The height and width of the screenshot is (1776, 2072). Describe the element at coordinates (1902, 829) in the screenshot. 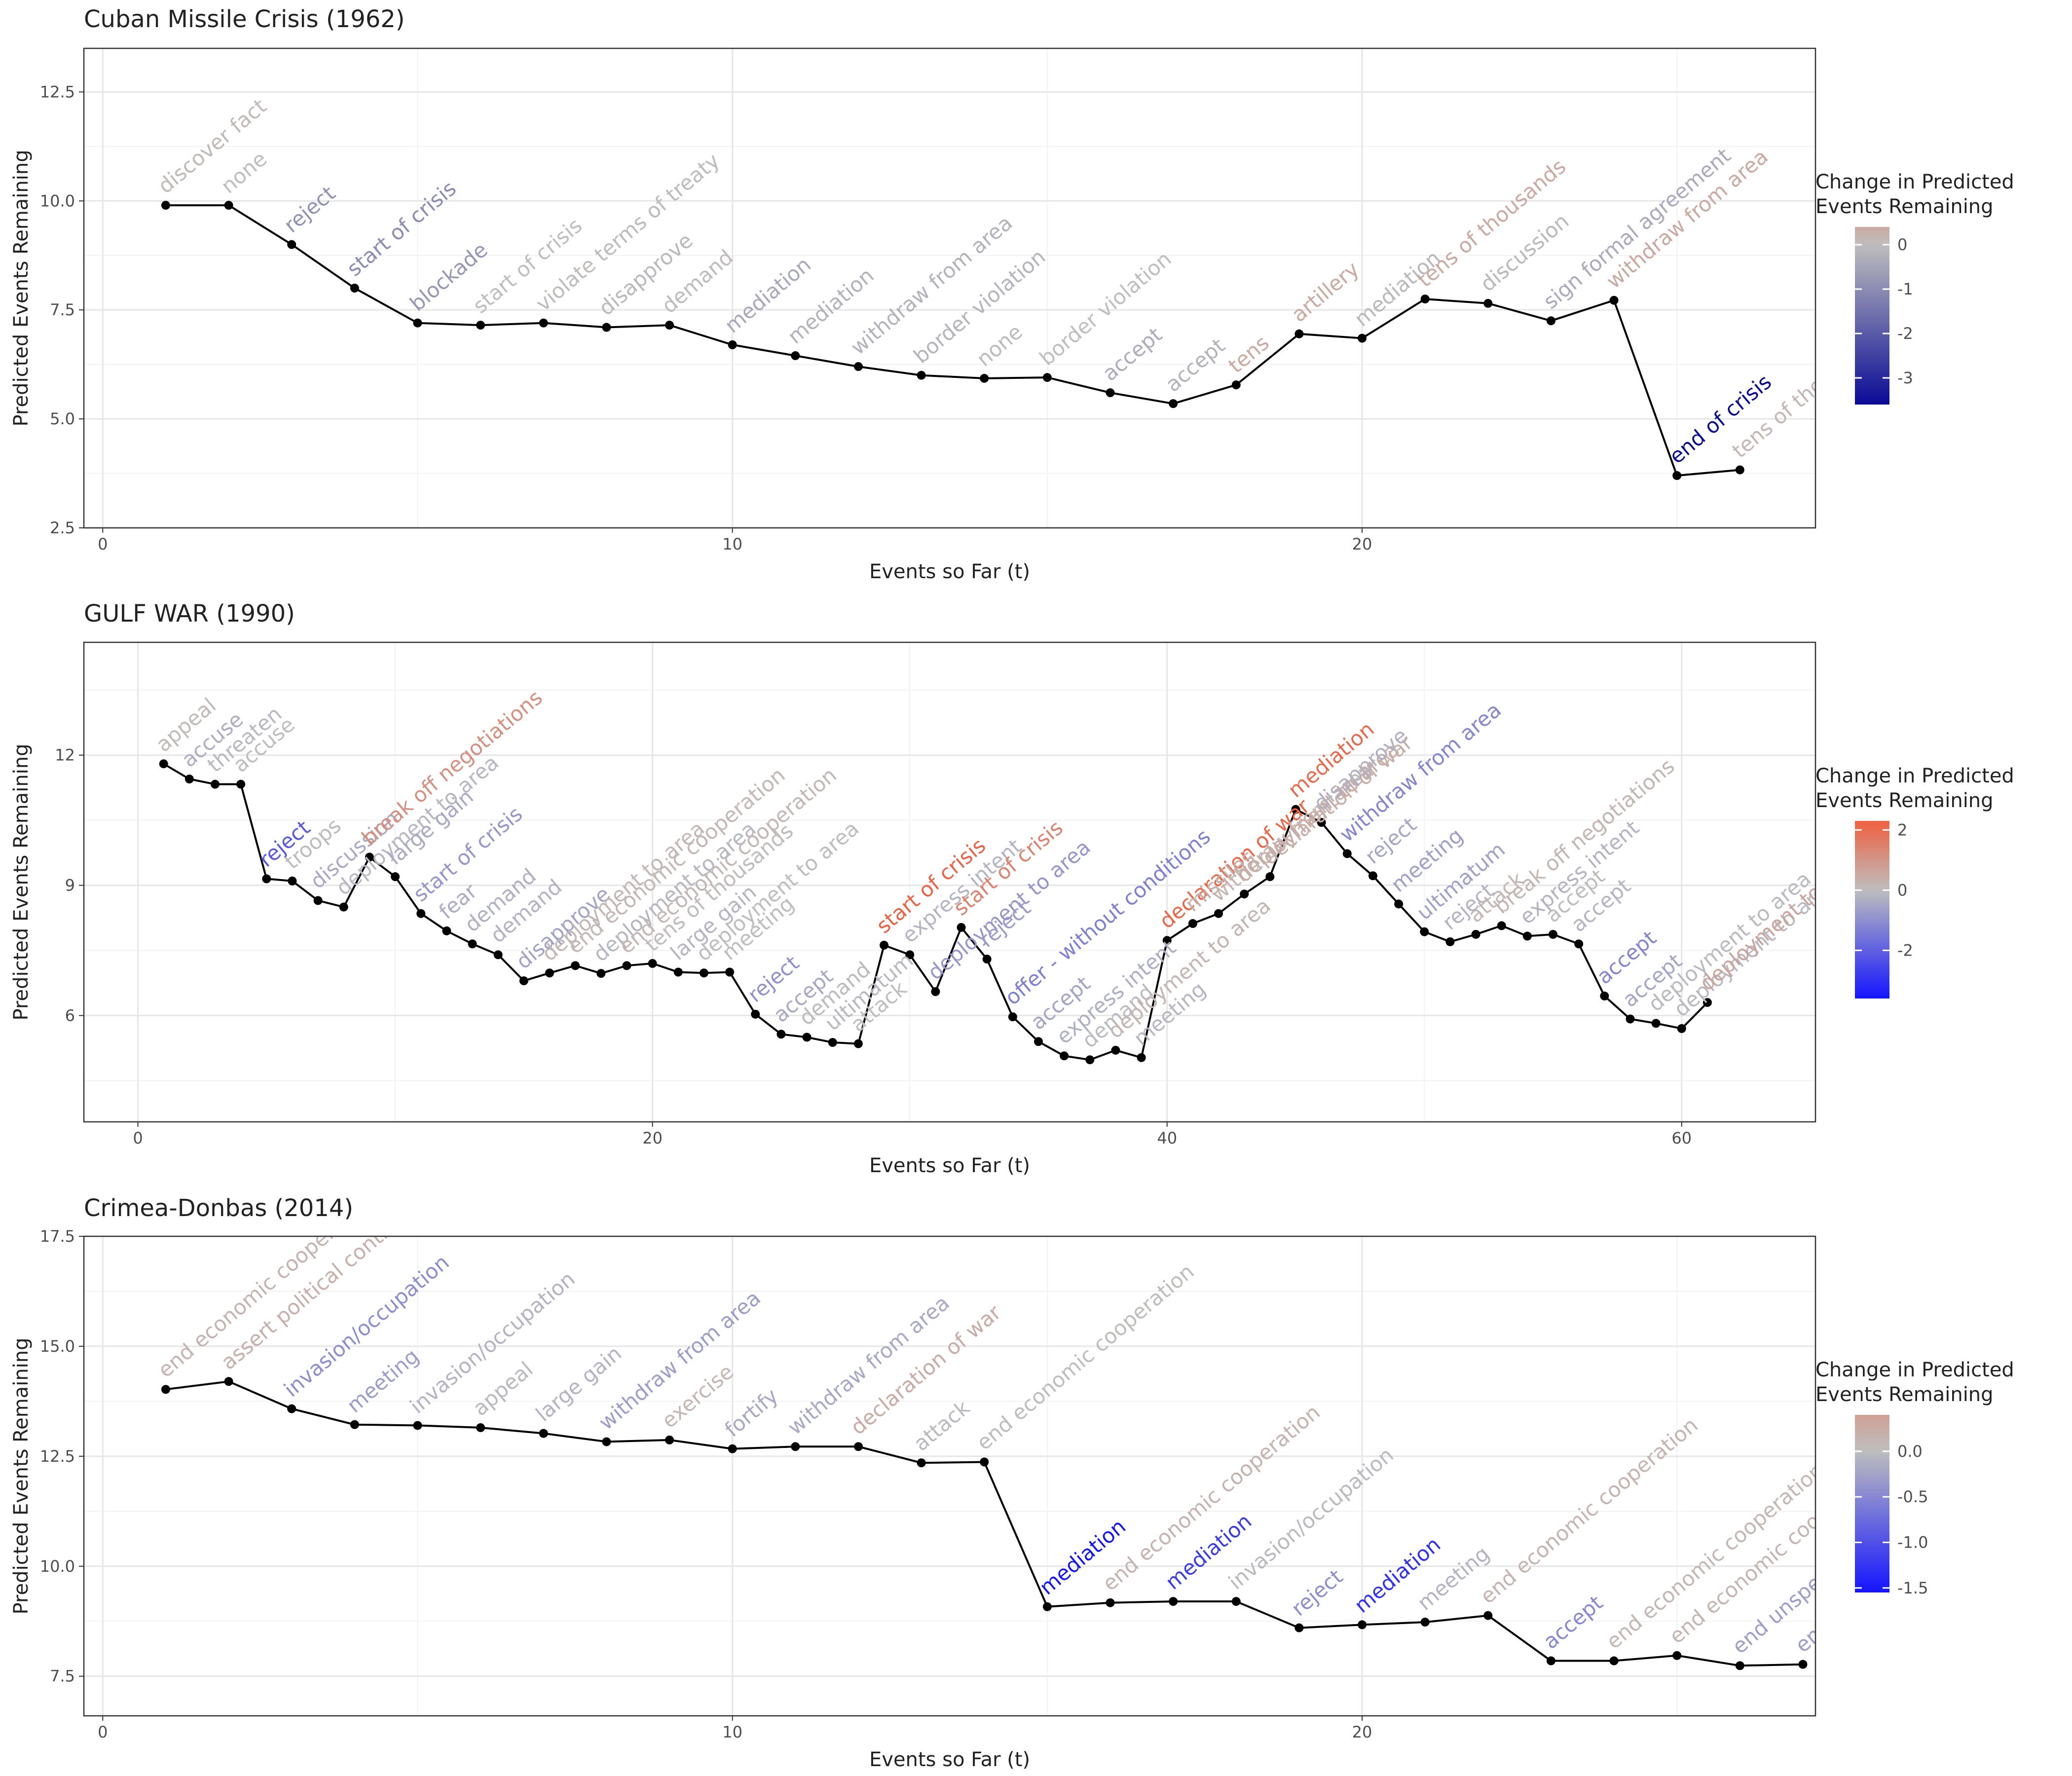

I see `colorbar-tick-label: 2` at that location.